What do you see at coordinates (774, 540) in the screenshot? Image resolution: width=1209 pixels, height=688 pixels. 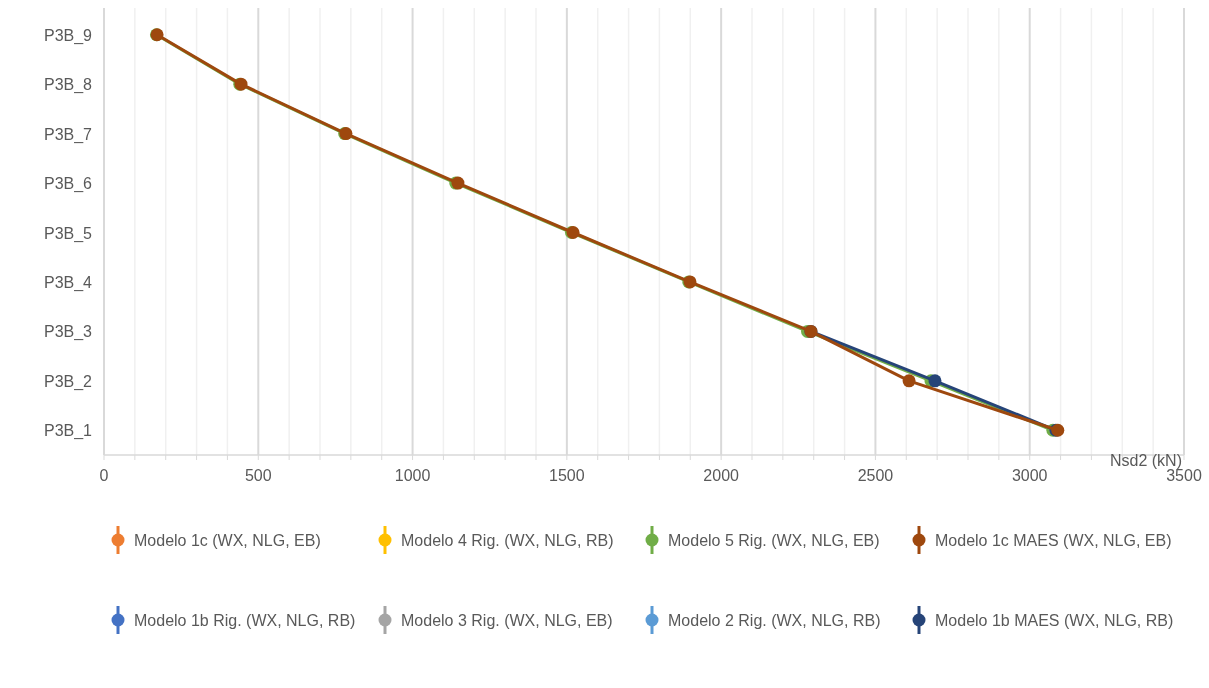 I see `legend-label: Modelo 5 Rig. (WX, NLG, EB)` at bounding box center [774, 540].